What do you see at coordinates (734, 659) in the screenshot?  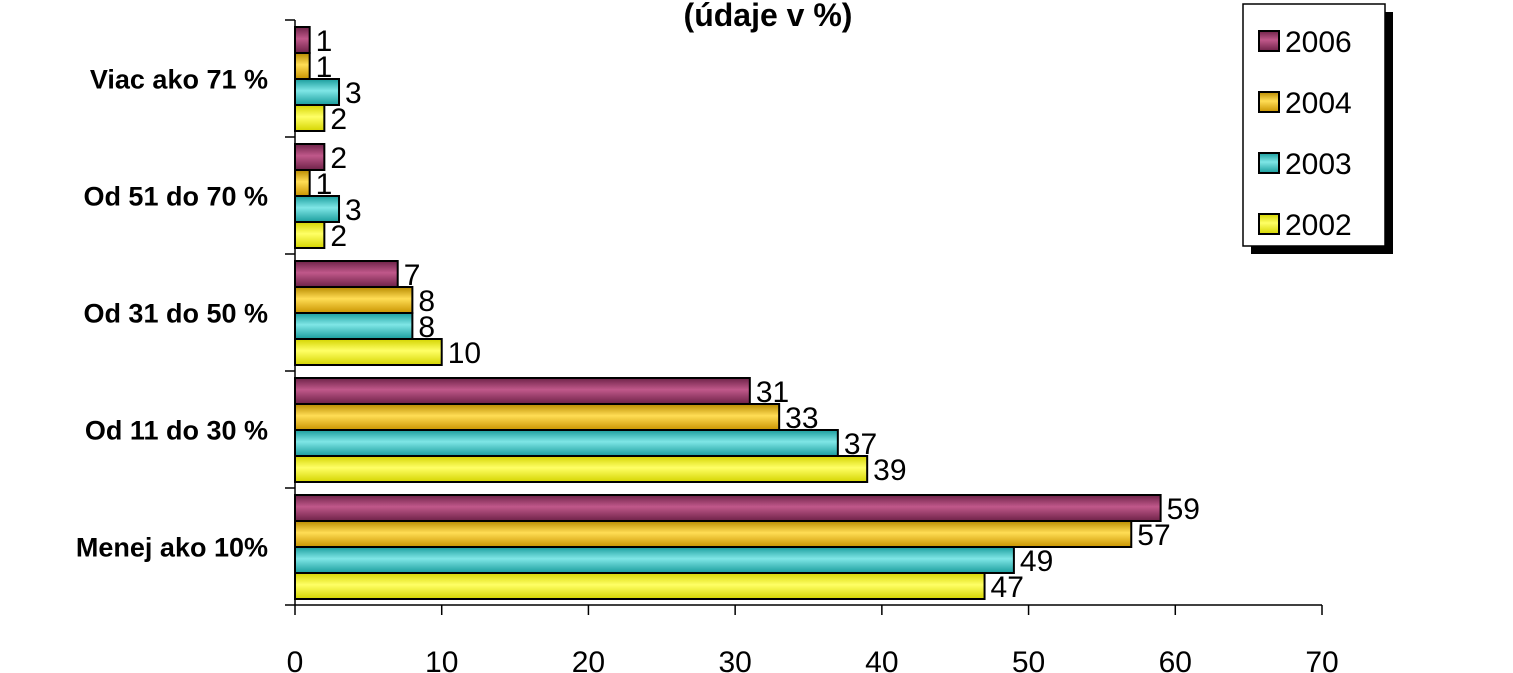 I see `value-tick-label-30: 30` at bounding box center [734, 659].